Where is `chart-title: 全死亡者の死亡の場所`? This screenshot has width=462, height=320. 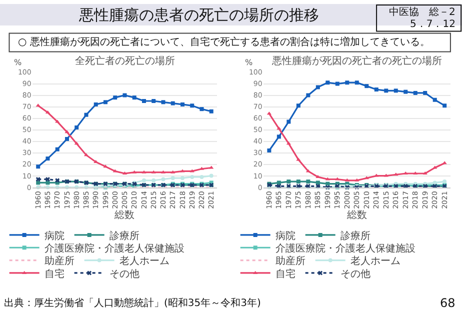 chart-title: 全死亡者の死亡の場所 is located at coordinates (125, 61).